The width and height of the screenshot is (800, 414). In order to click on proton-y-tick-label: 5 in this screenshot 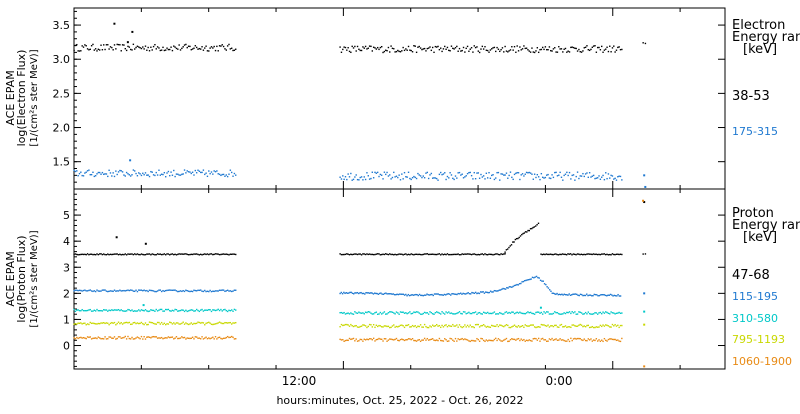, I will do `click(66, 215)`.